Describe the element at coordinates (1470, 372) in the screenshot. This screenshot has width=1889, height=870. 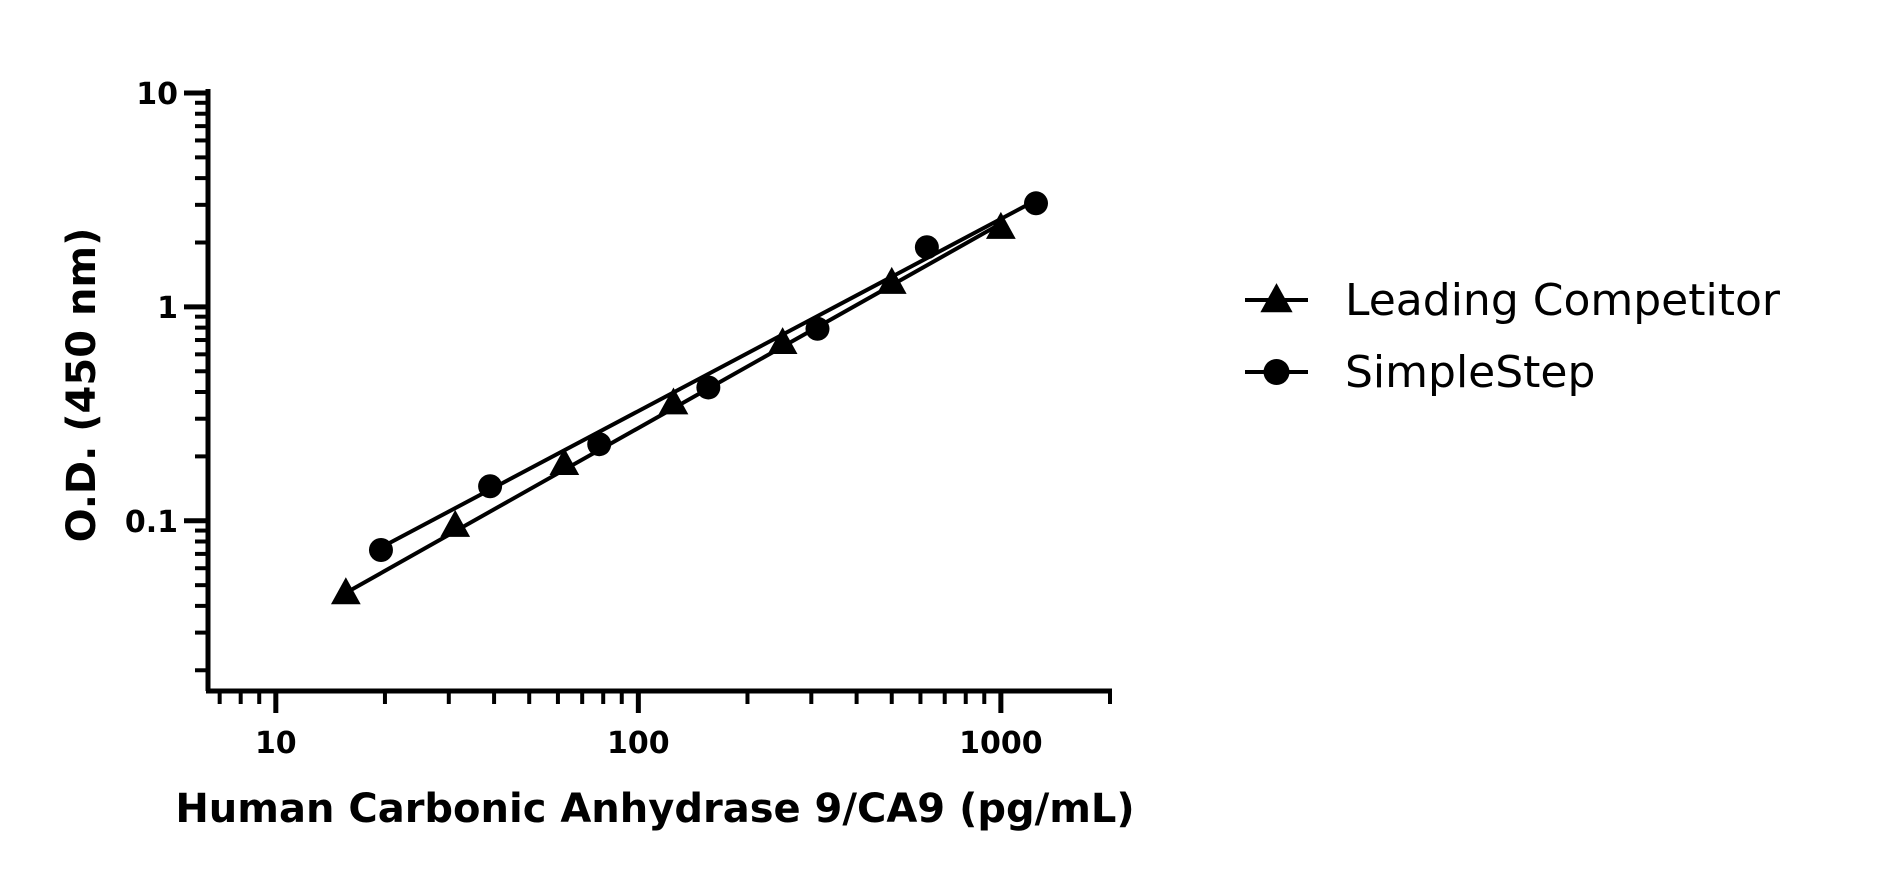
I see `legend-label: SimpleStep` at that location.